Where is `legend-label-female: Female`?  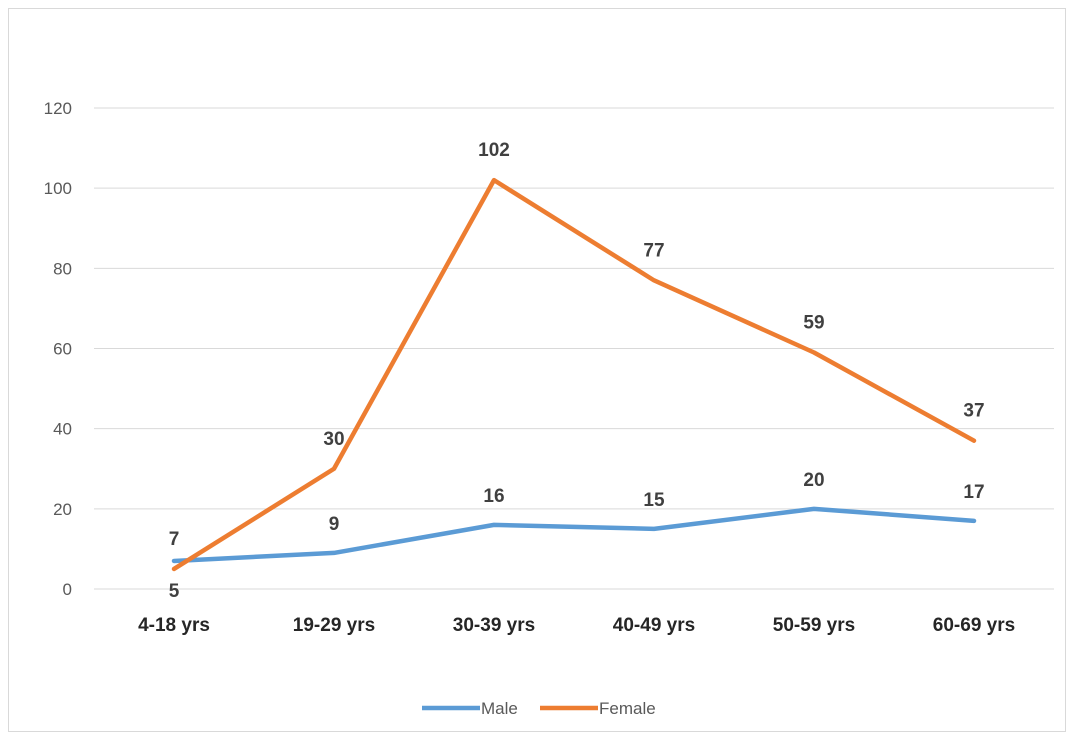
legend-label-female: Female is located at coordinates (627, 708).